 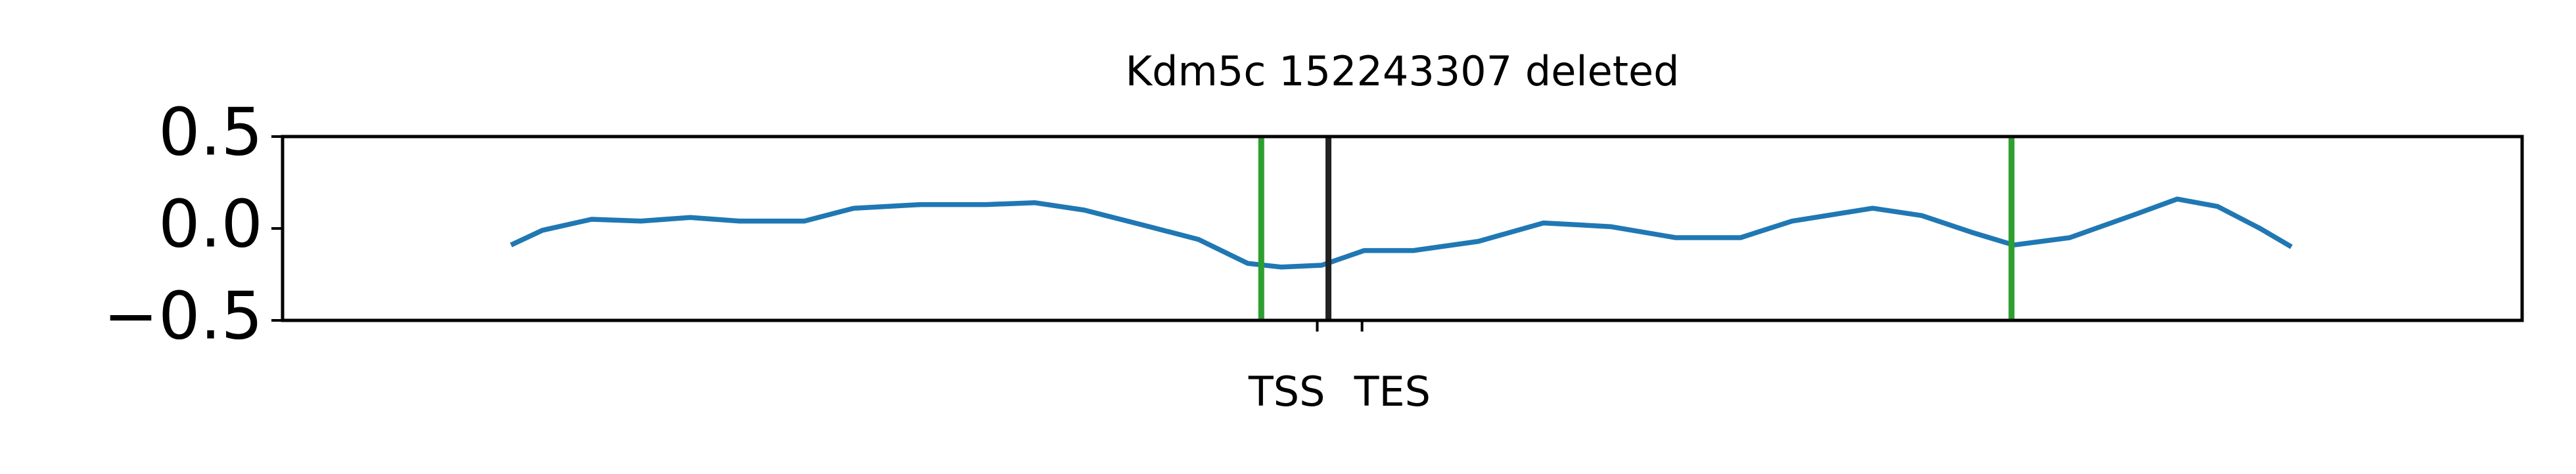 I want to click on y-tick-label: 0.5, so click(x=210, y=131).